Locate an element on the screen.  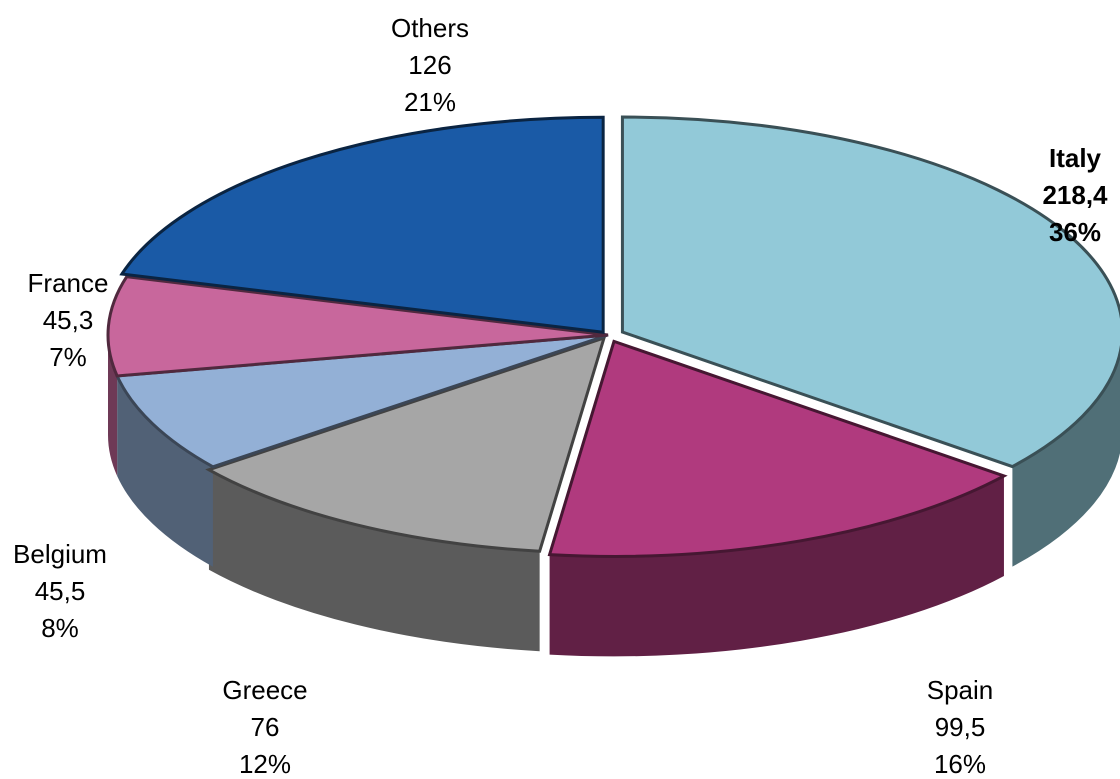
slice-label-value: 99,5 is located at coordinates (960, 727).